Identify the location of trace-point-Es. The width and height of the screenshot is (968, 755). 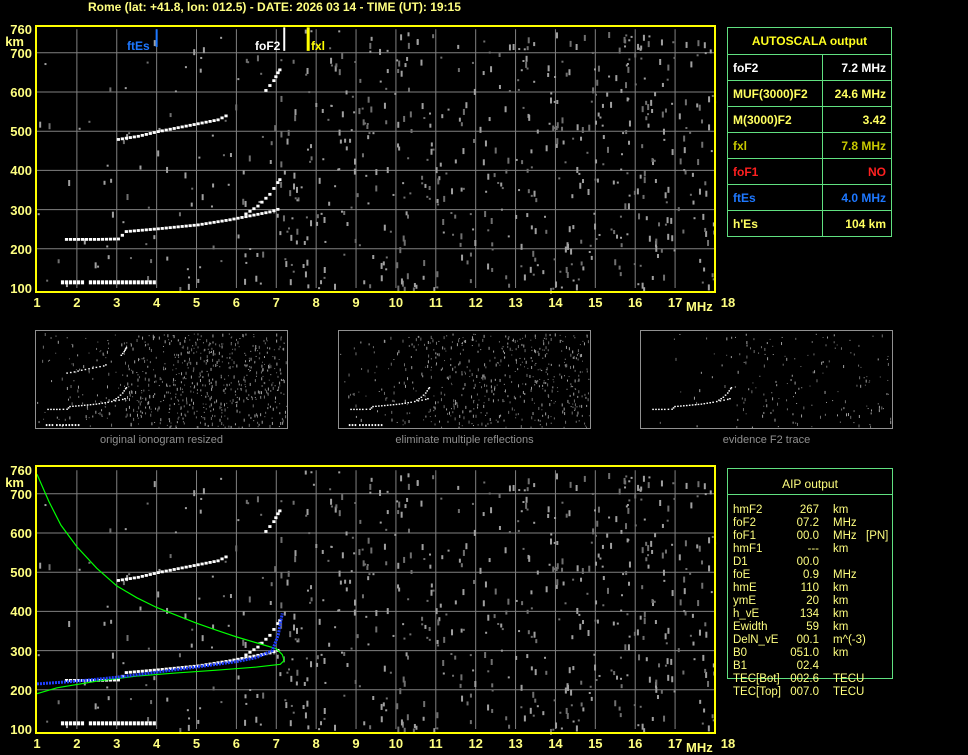
(62, 723).